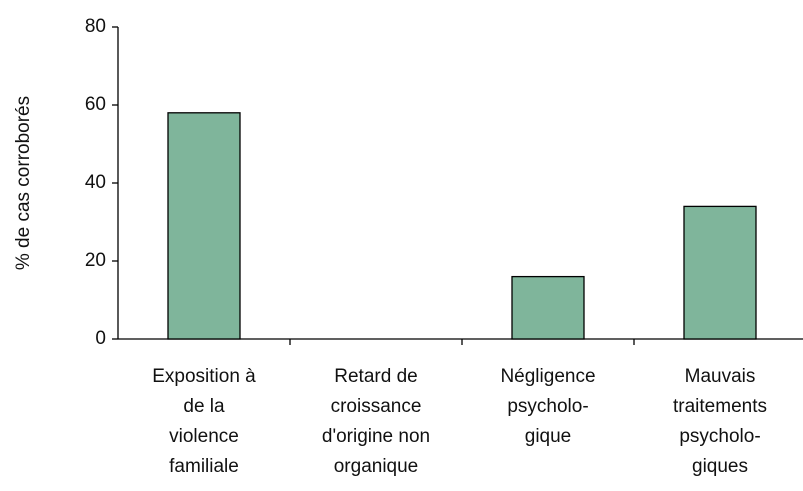  Describe the element at coordinates (23, 183) in the screenshot. I see `y-axis-label: % de cas corroborés` at that location.